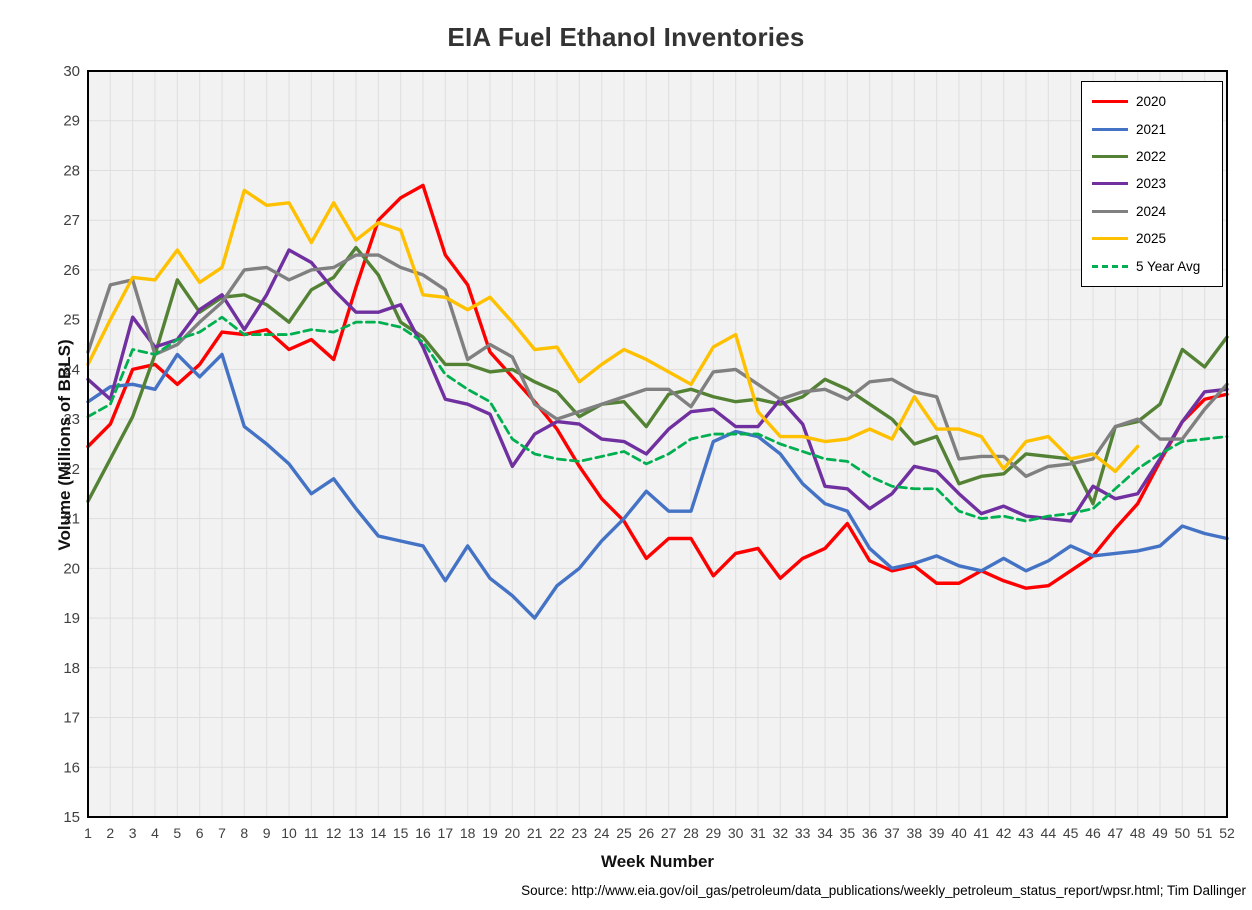  Describe the element at coordinates (982, 833) in the screenshot. I see `x-tick-label: 41` at that location.